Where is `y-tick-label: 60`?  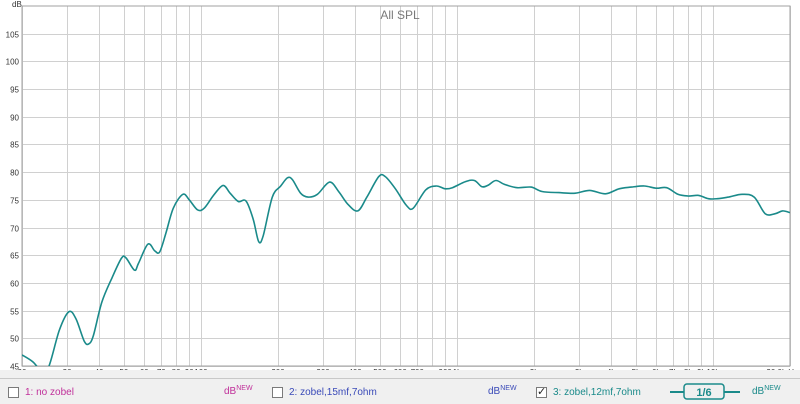 y-tick-label: 60 is located at coordinates (14, 284).